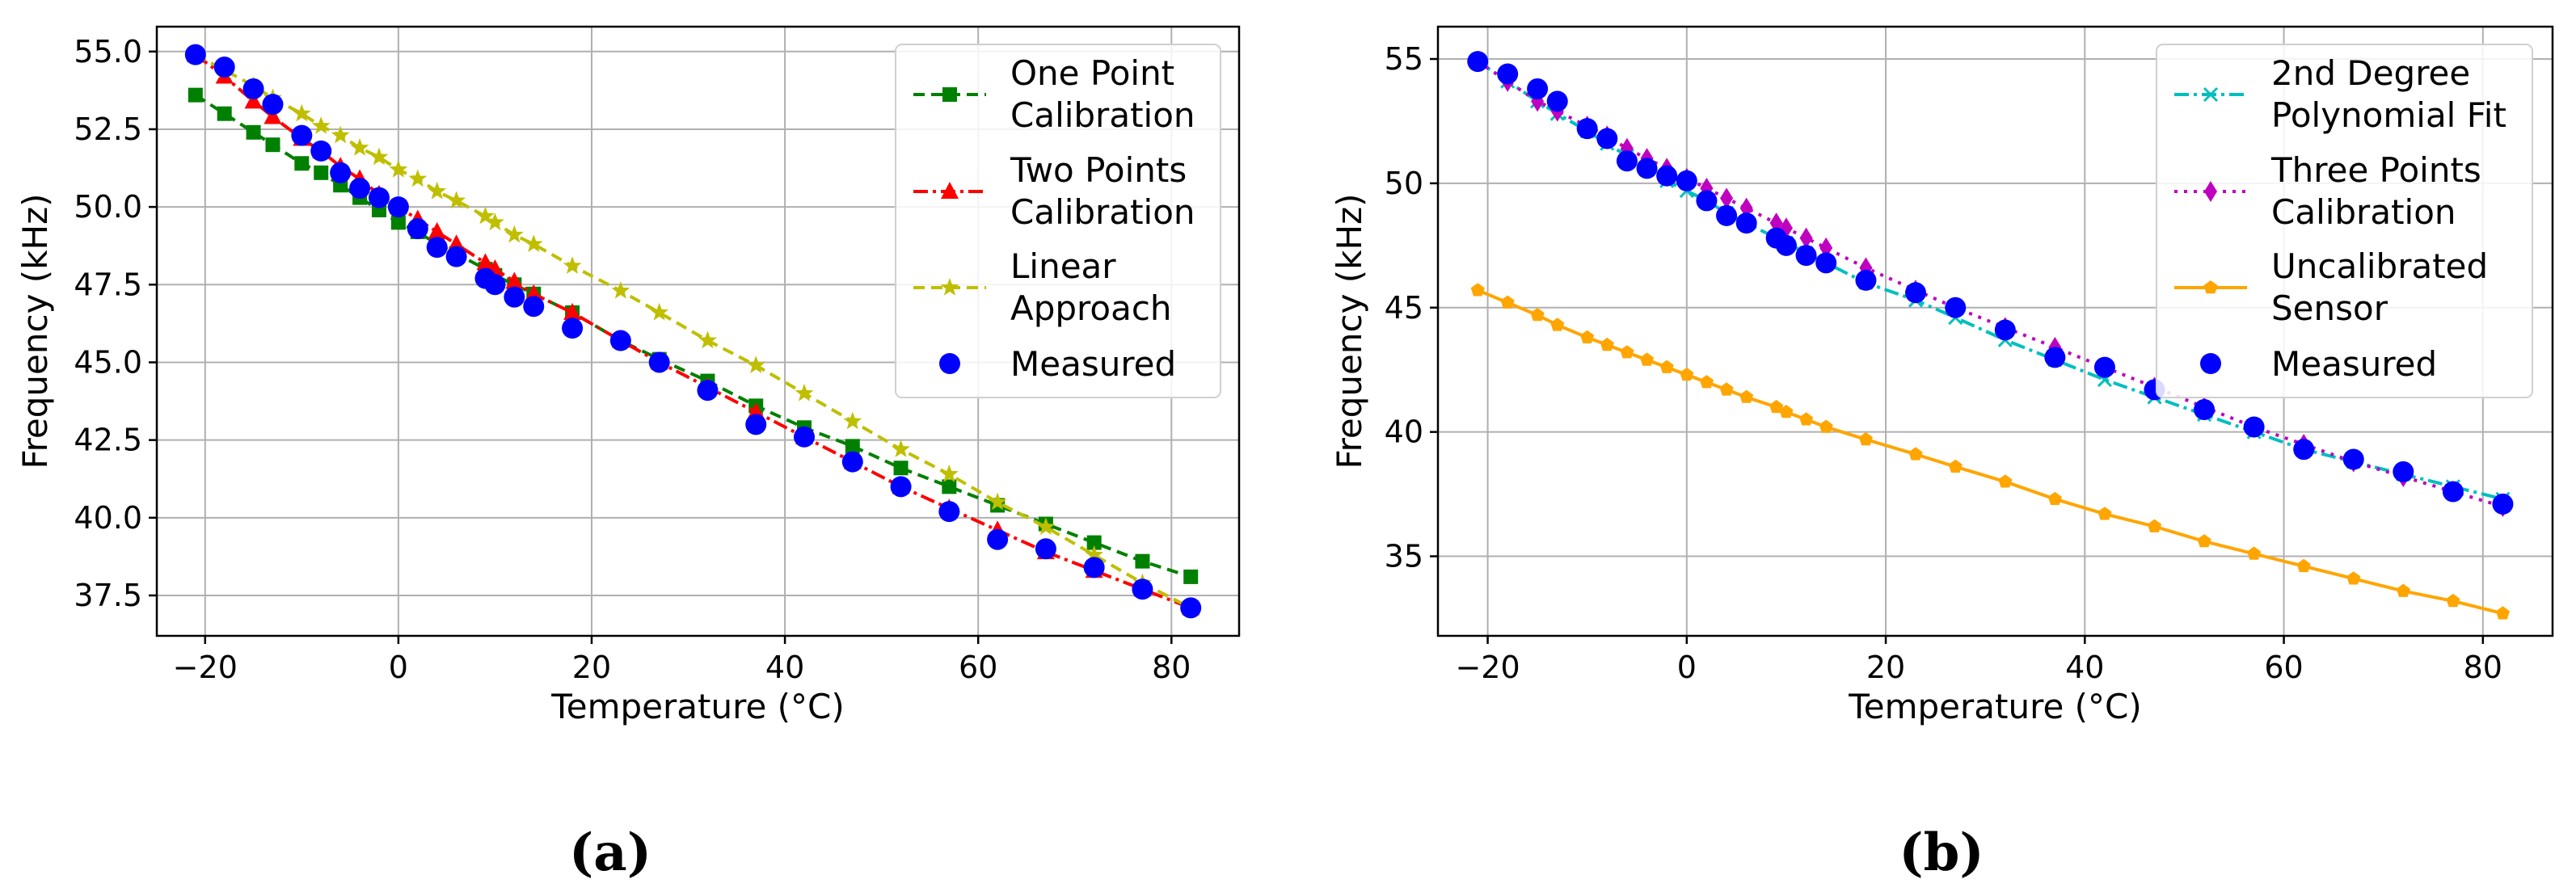 The height and width of the screenshot is (896, 2576). Describe the element at coordinates (1092, 73) in the screenshot. I see `legend-label-line: One Point` at that location.